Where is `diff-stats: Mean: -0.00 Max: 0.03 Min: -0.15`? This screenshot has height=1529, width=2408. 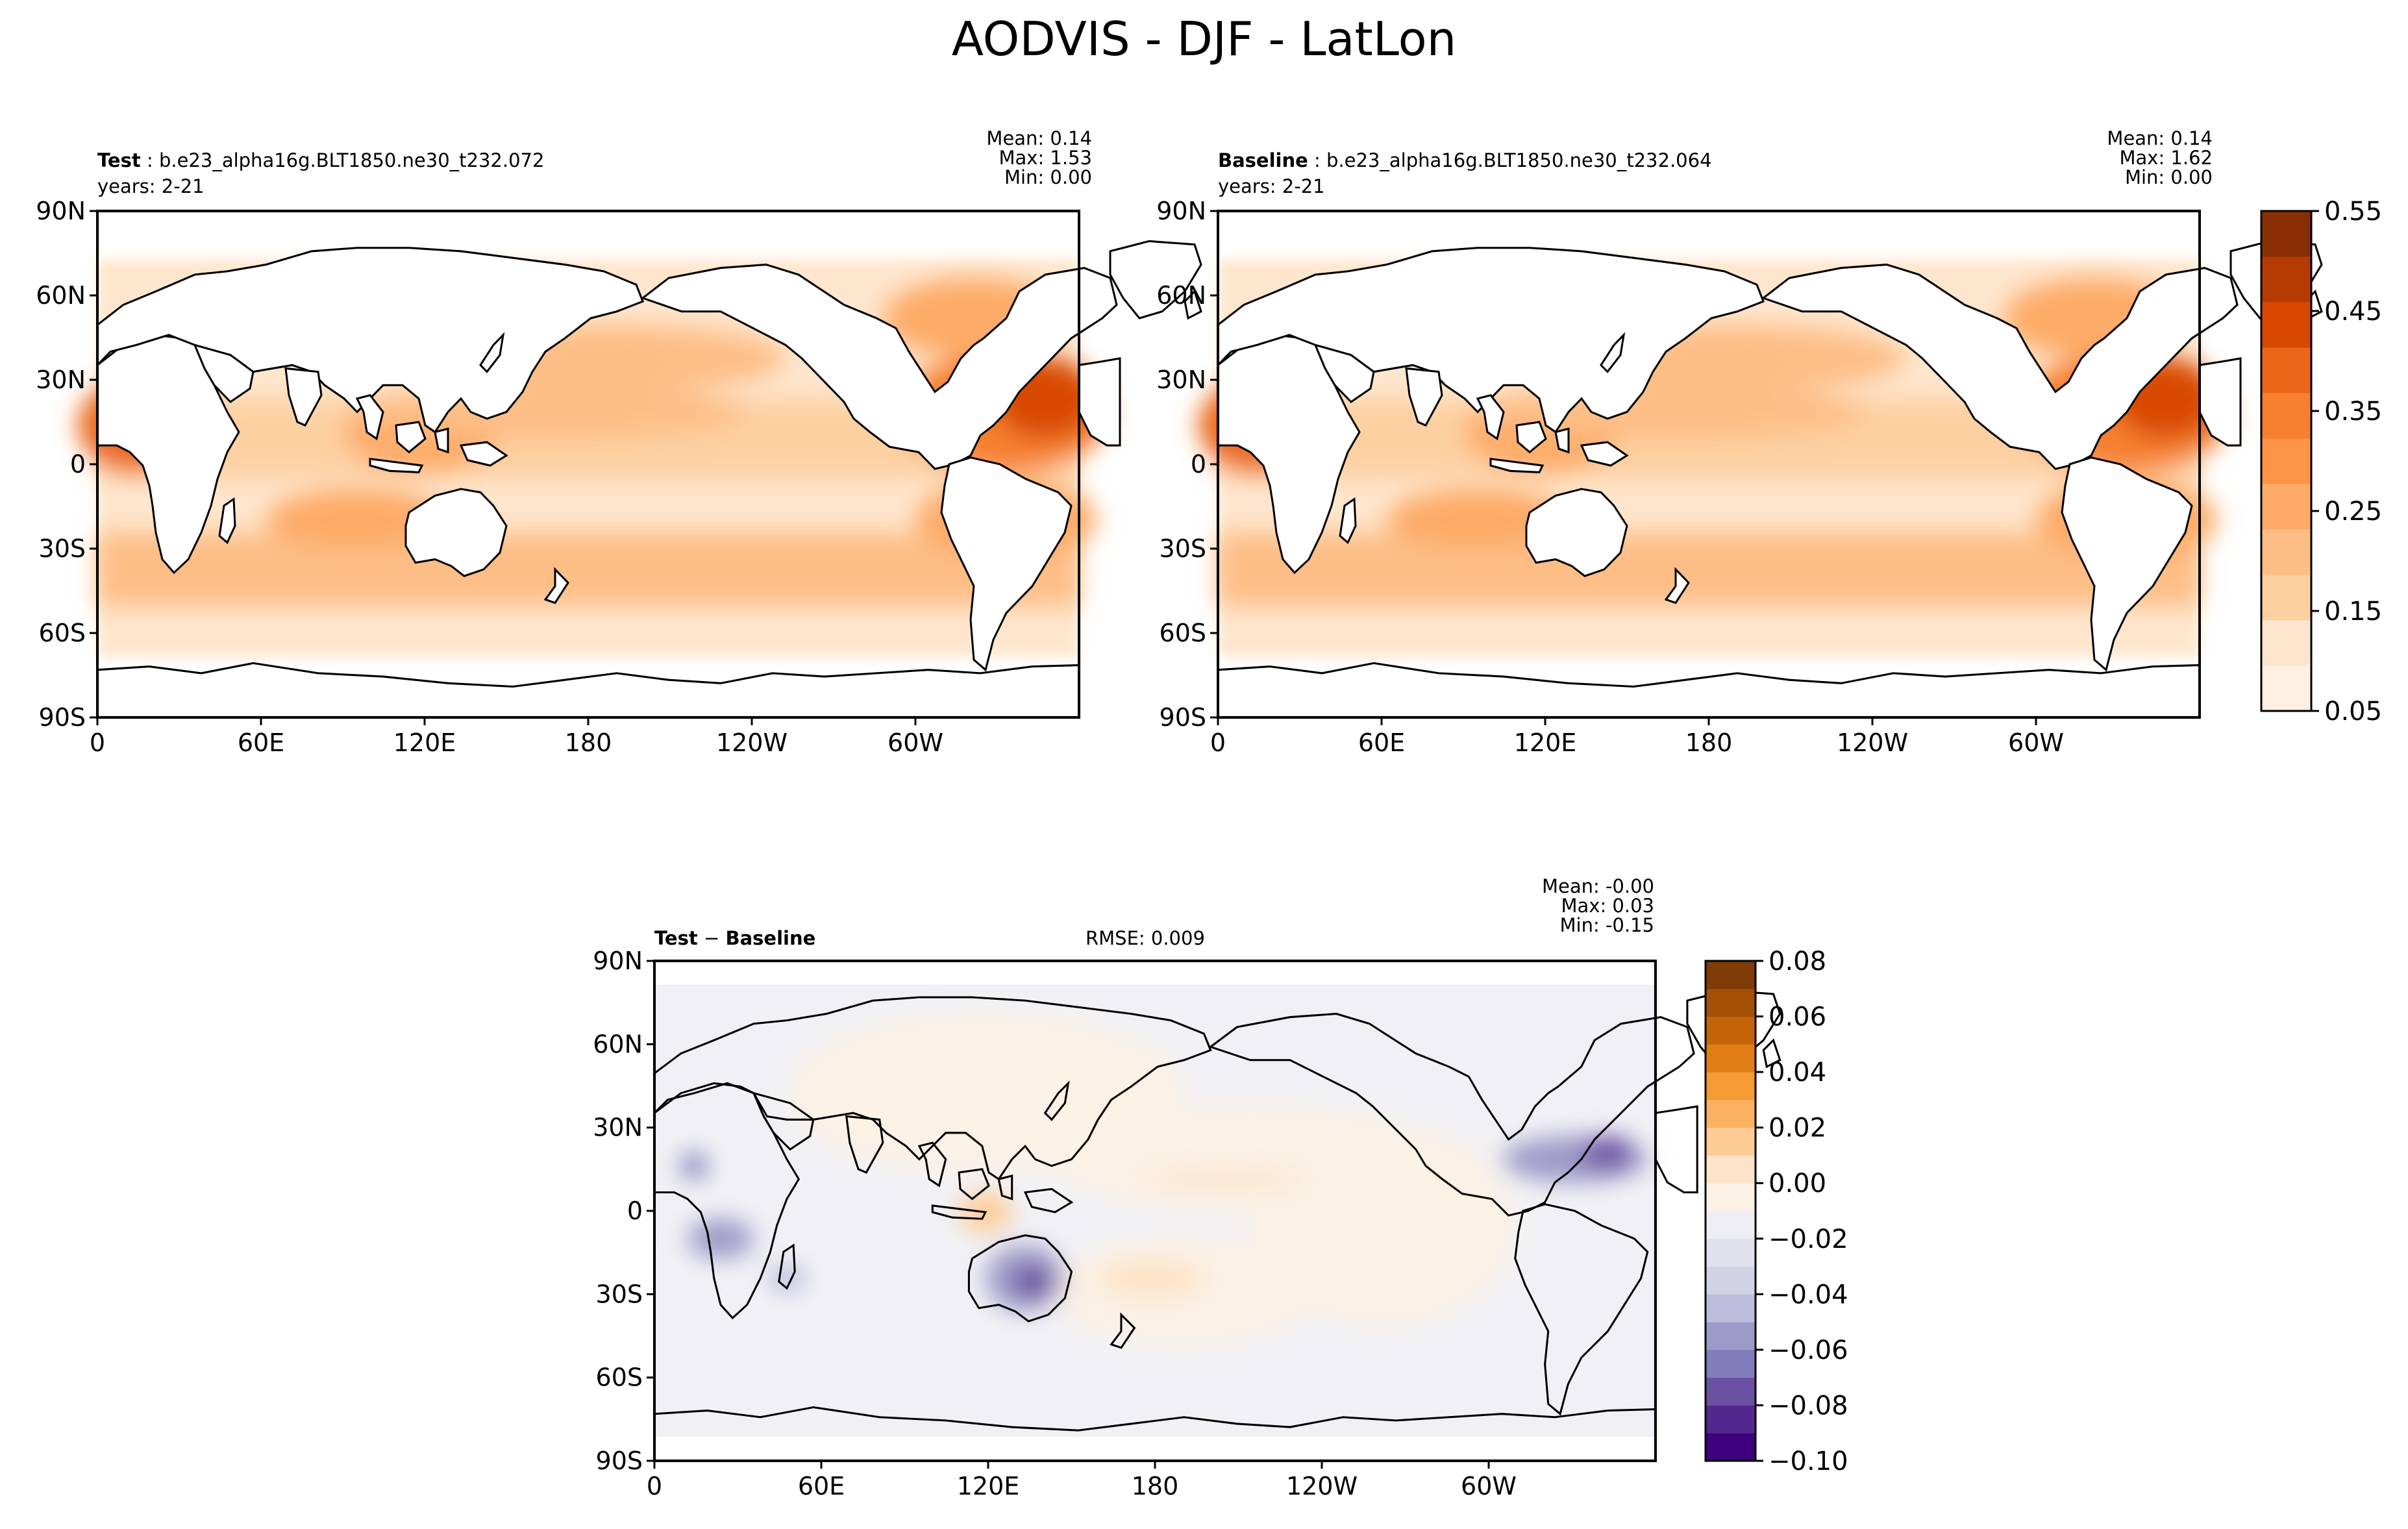 diff-stats: Mean: -0.00 Max: 0.03 Min: -0.15 is located at coordinates (1598, 905).